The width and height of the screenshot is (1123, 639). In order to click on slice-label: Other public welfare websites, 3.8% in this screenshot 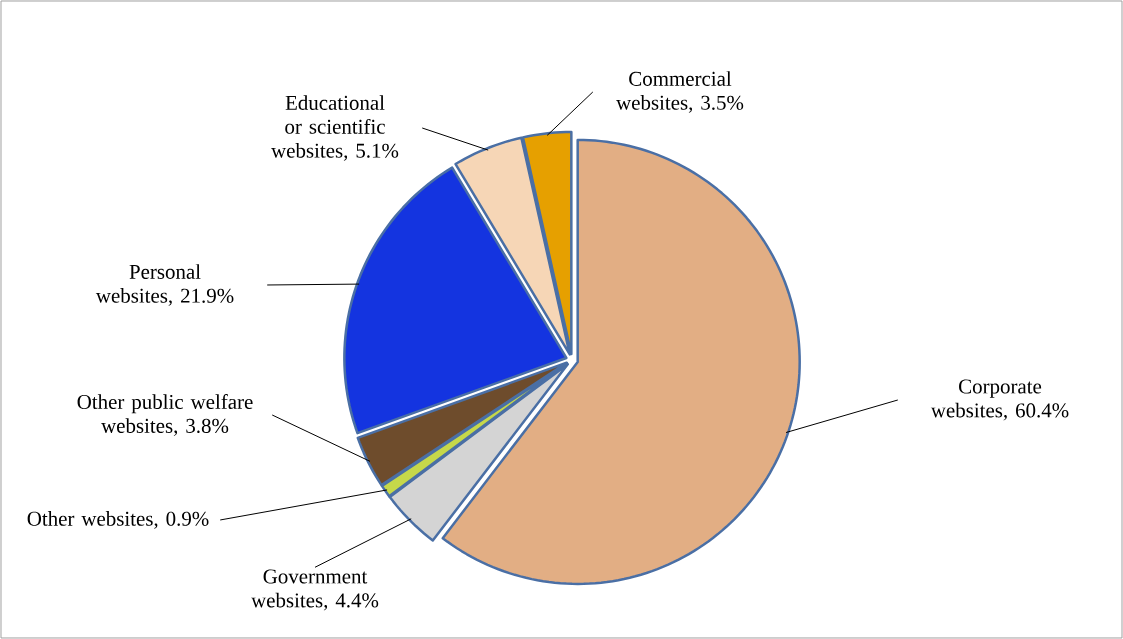, I will do `click(165, 415)`.